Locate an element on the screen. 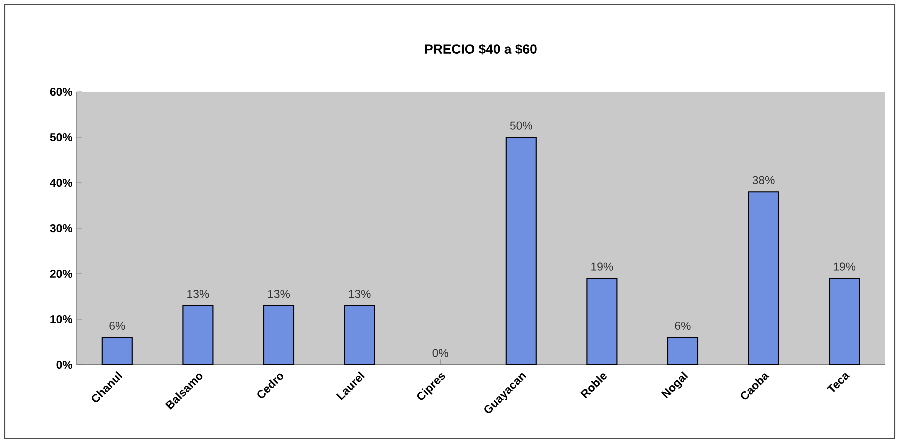  y-tick-label: 20% is located at coordinates (61, 274).